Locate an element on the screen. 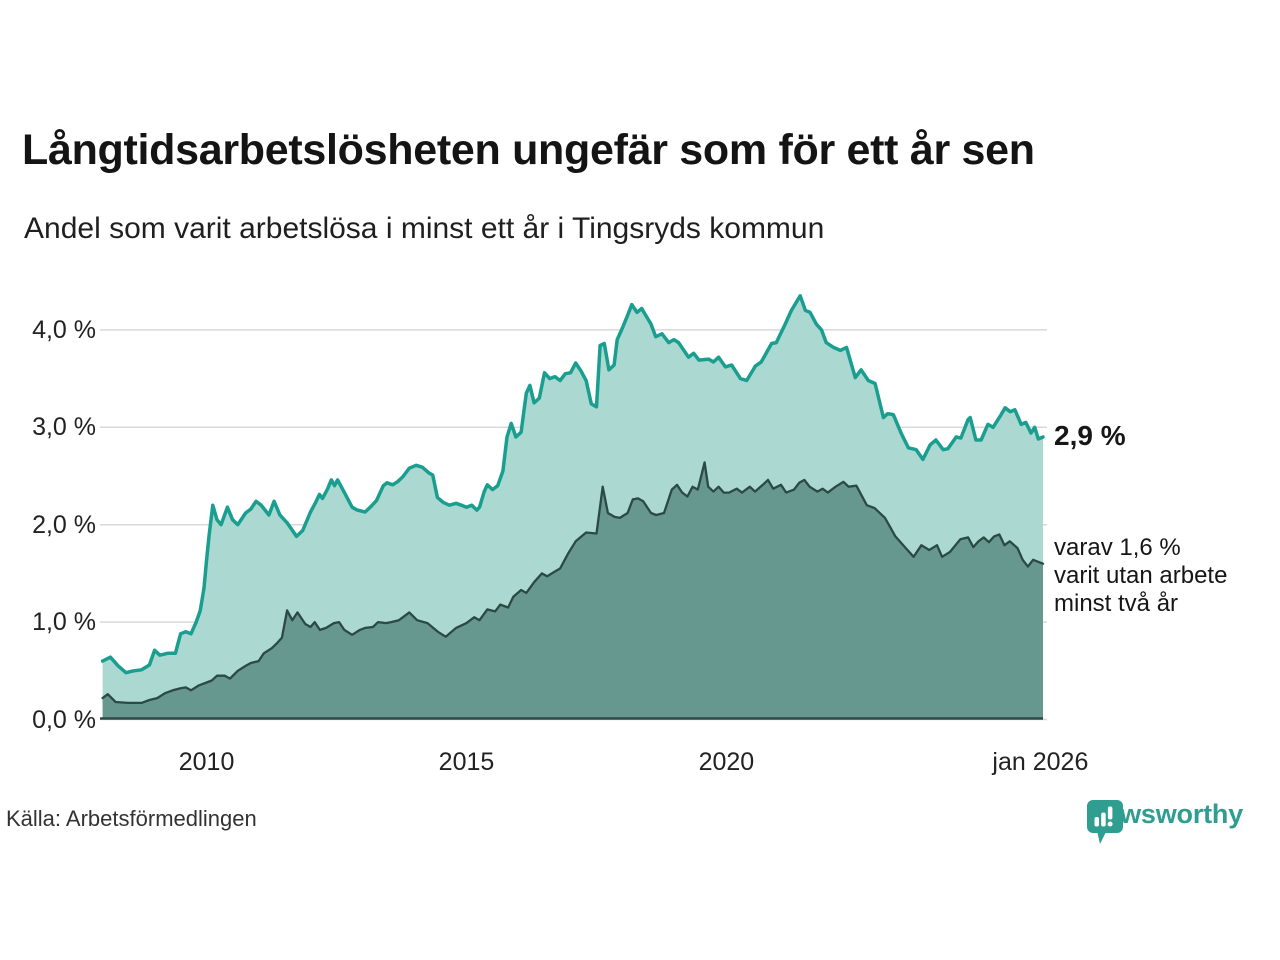 This screenshot has width=1280, height=960. y-tick-label: 2,0 % is located at coordinates (64, 524).